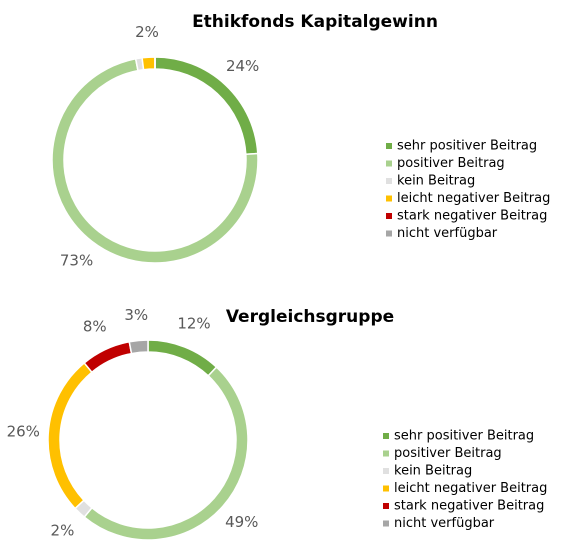  I want to click on value-label: 12%, so click(193, 323).